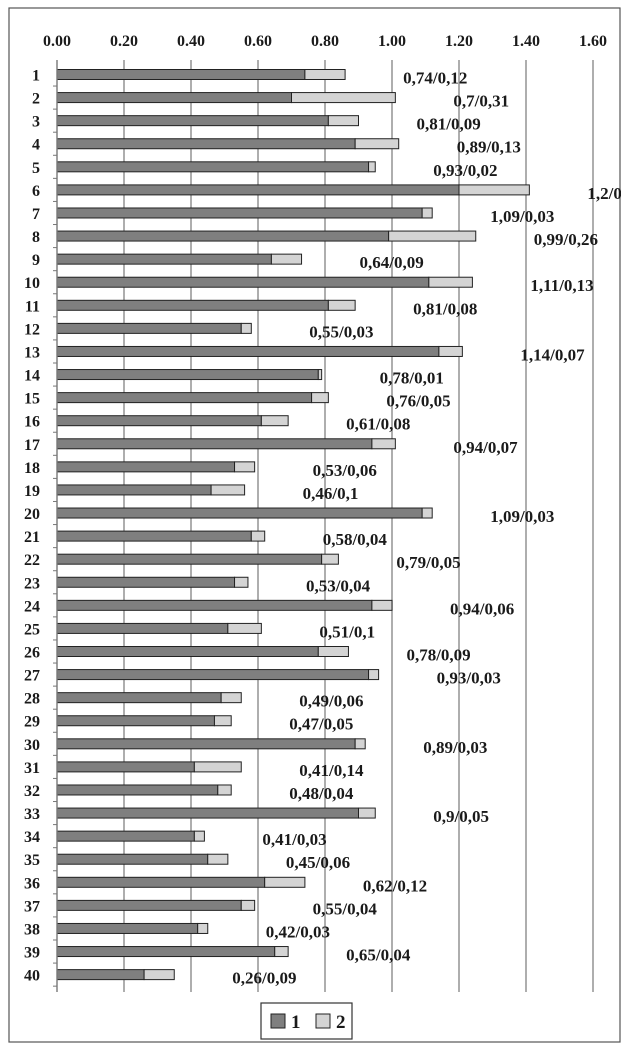 The width and height of the screenshot is (621, 1049). Describe the element at coordinates (449, 124) in the screenshot. I see `data-label: 0,81/0,09` at that location.